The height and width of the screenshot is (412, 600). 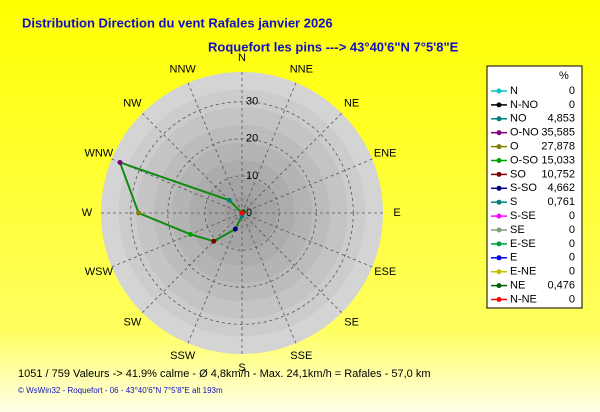 What do you see at coordinates (252, 139) in the screenshot?
I see `r-tick-label: 20` at bounding box center [252, 139].